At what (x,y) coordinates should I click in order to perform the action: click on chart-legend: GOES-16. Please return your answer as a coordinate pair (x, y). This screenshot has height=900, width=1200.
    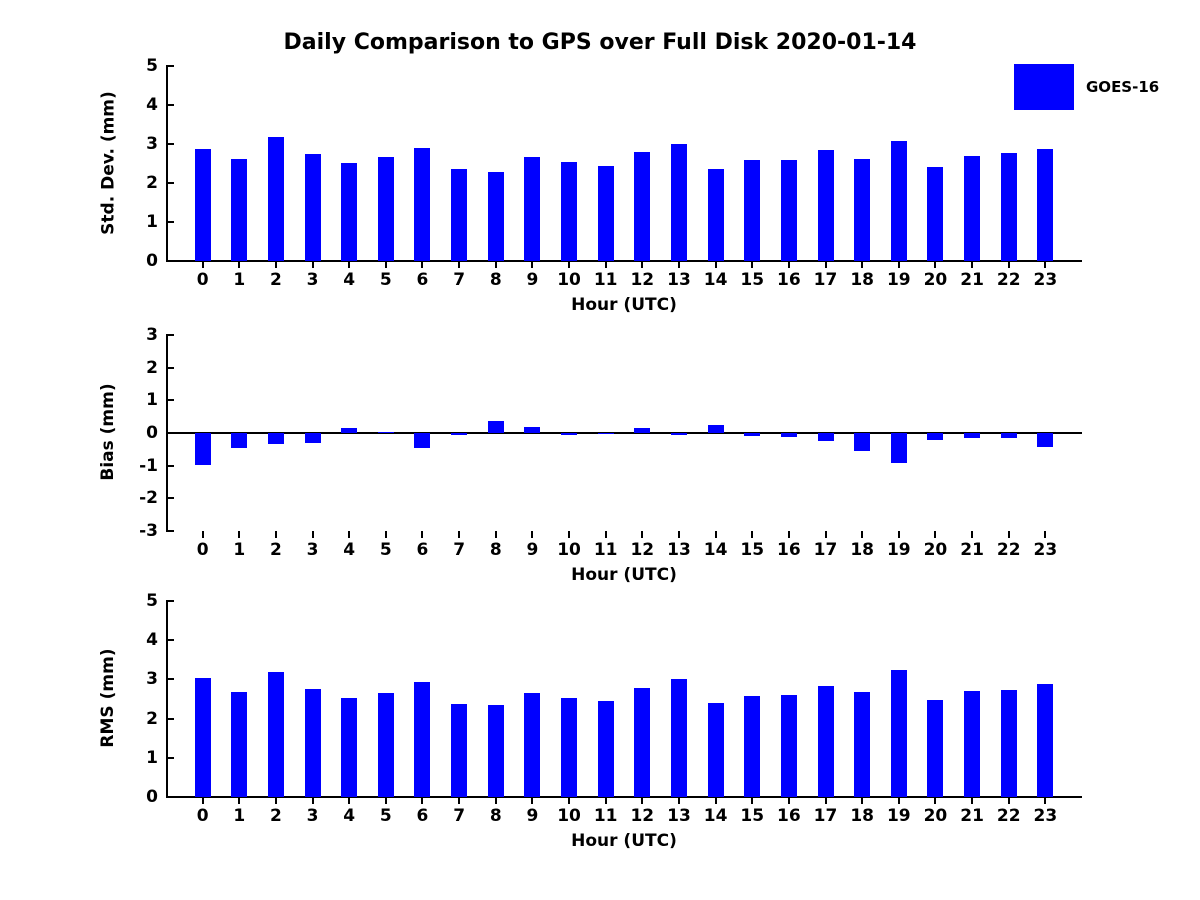
    Looking at the image, I should click on (1086, 87).